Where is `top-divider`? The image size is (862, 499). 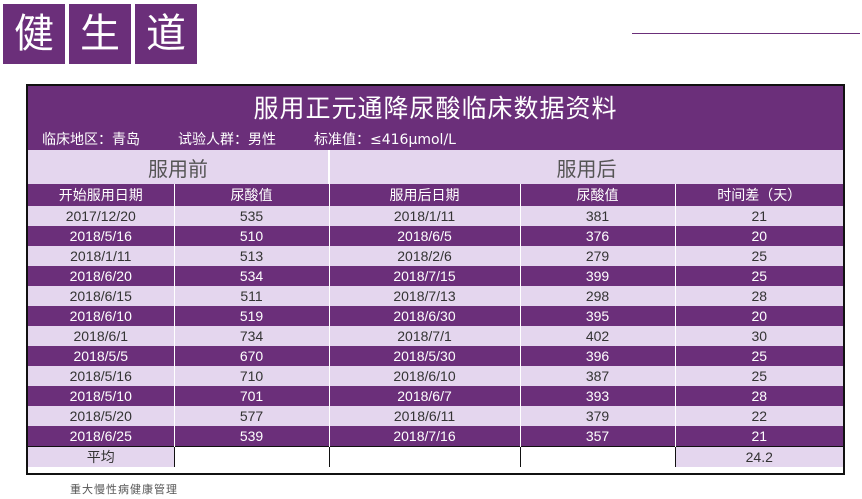
top-divider is located at coordinates (746, 33).